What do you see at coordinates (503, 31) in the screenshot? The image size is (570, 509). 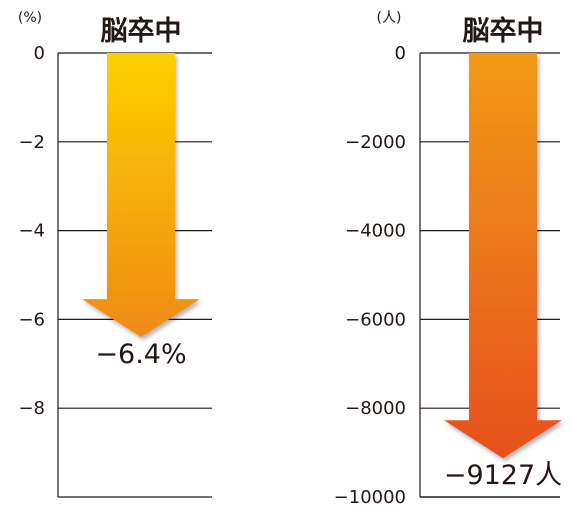 I see `category-label-1: 脳卒中` at bounding box center [503, 31].